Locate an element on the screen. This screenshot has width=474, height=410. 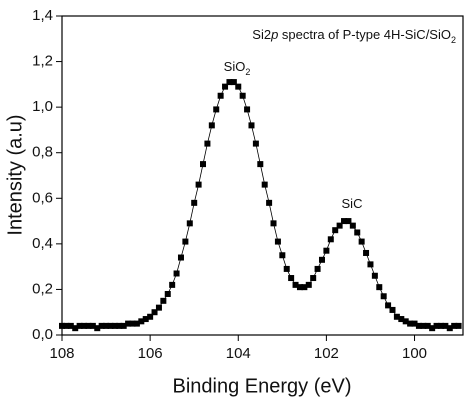
annotation-part: SiC is located at coordinates (352, 203).